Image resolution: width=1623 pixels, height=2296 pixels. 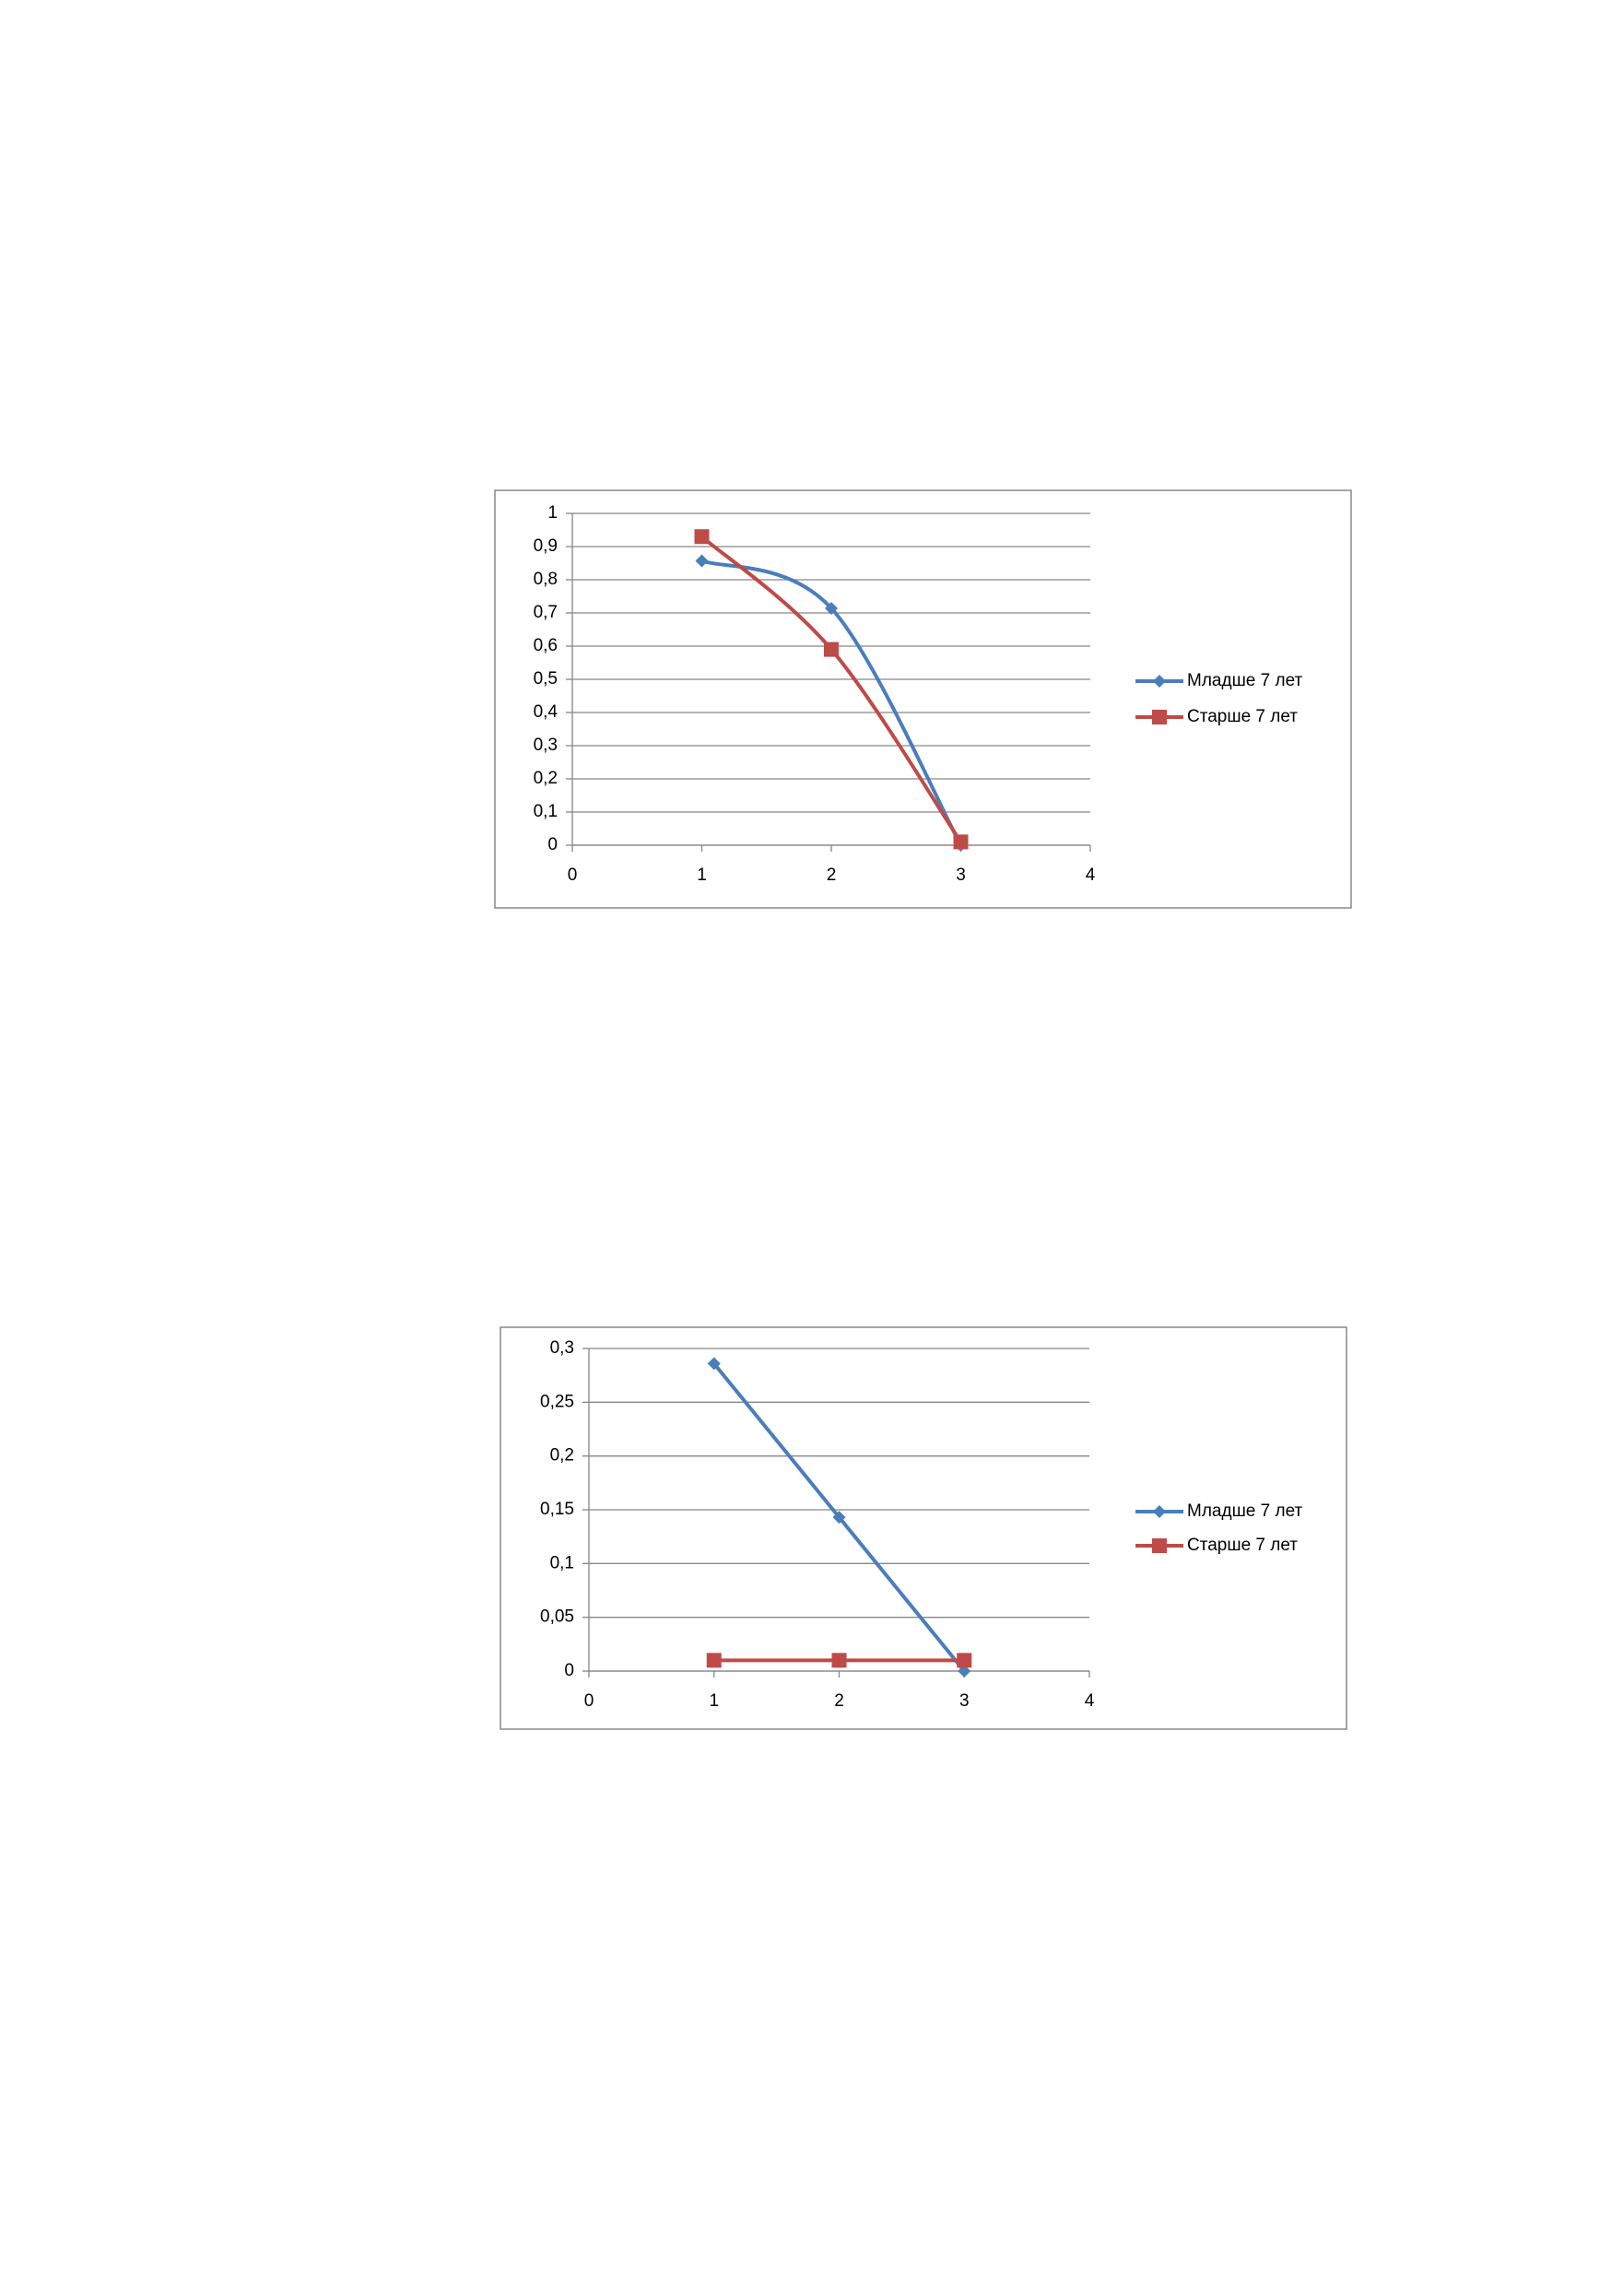 What do you see at coordinates (552, 513) in the screenshot?
I see `y-tick-label: 1` at bounding box center [552, 513].